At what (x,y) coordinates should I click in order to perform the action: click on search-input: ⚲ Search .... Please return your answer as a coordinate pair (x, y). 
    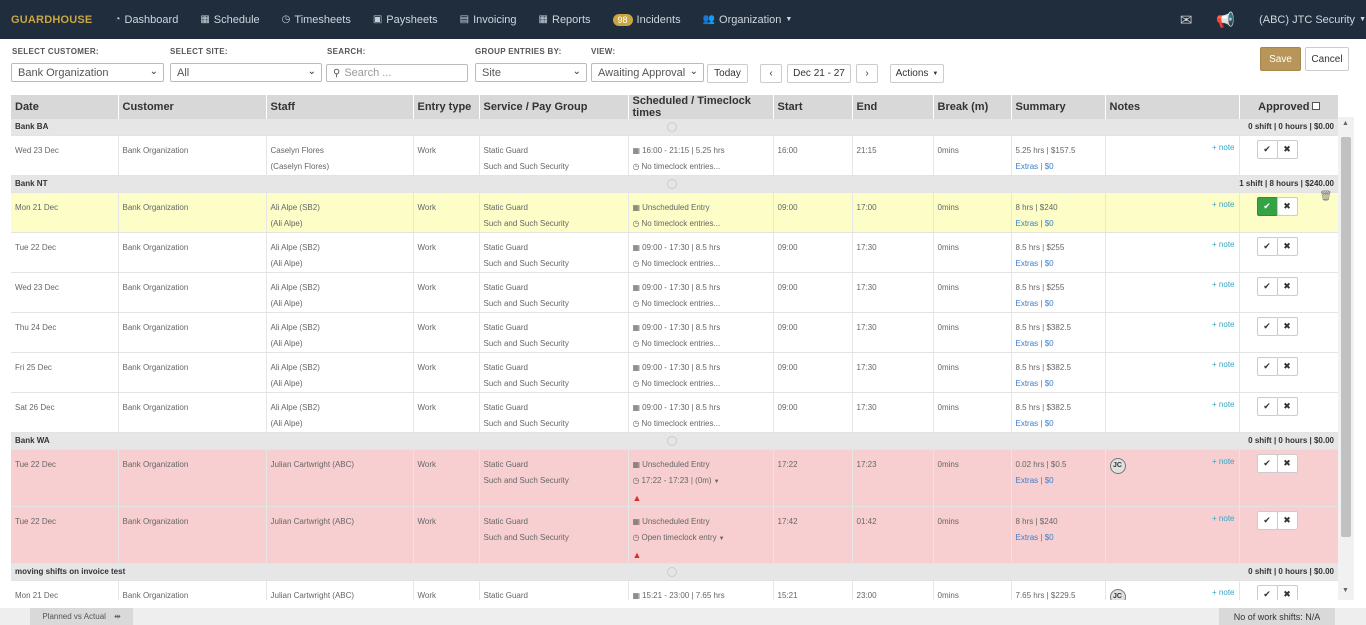
    Looking at the image, I should click on (397, 73).